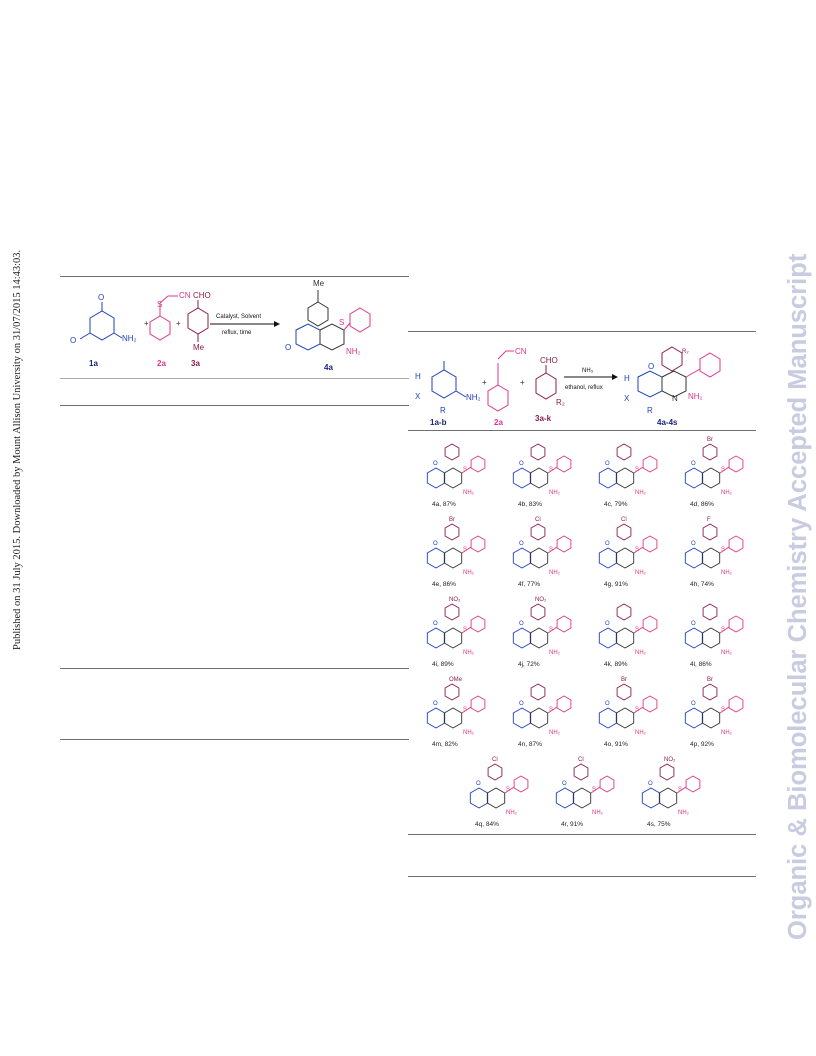 The width and height of the screenshot is (816, 1056). I want to click on product-caption: 4r, 91%, so click(572, 824).